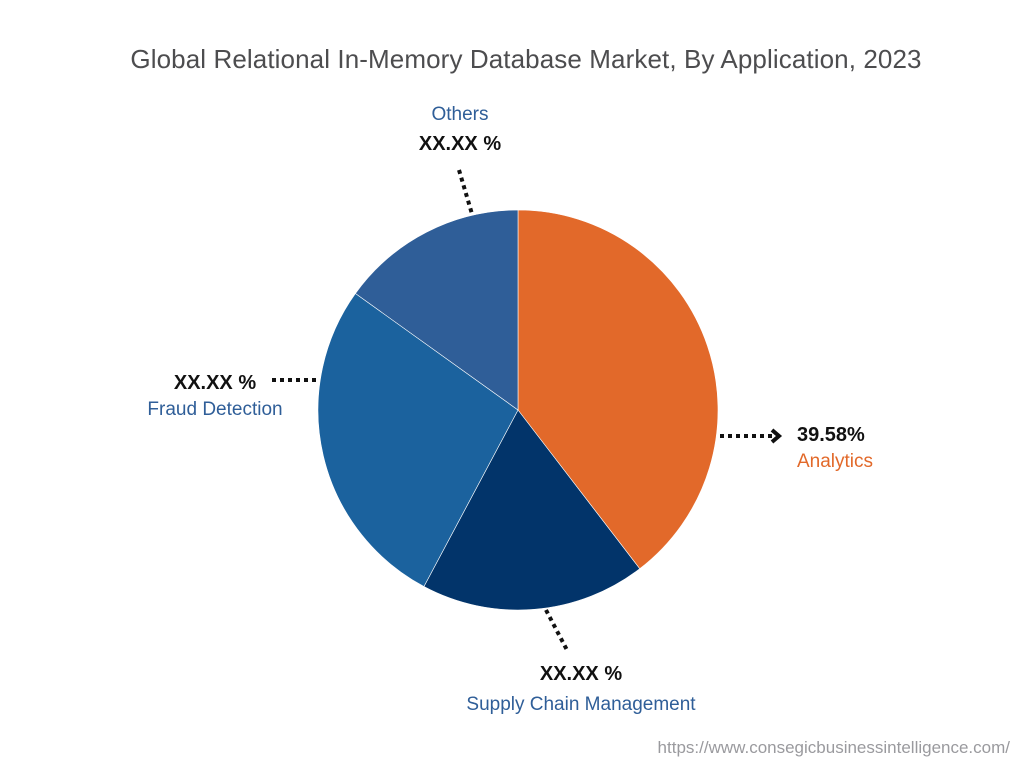 Image resolution: width=1024 pixels, height=768 pixels. Describe the element at coordinates (581, 674) in the screenshot. I see `supply-chain-value: XX.XX %` at that location.